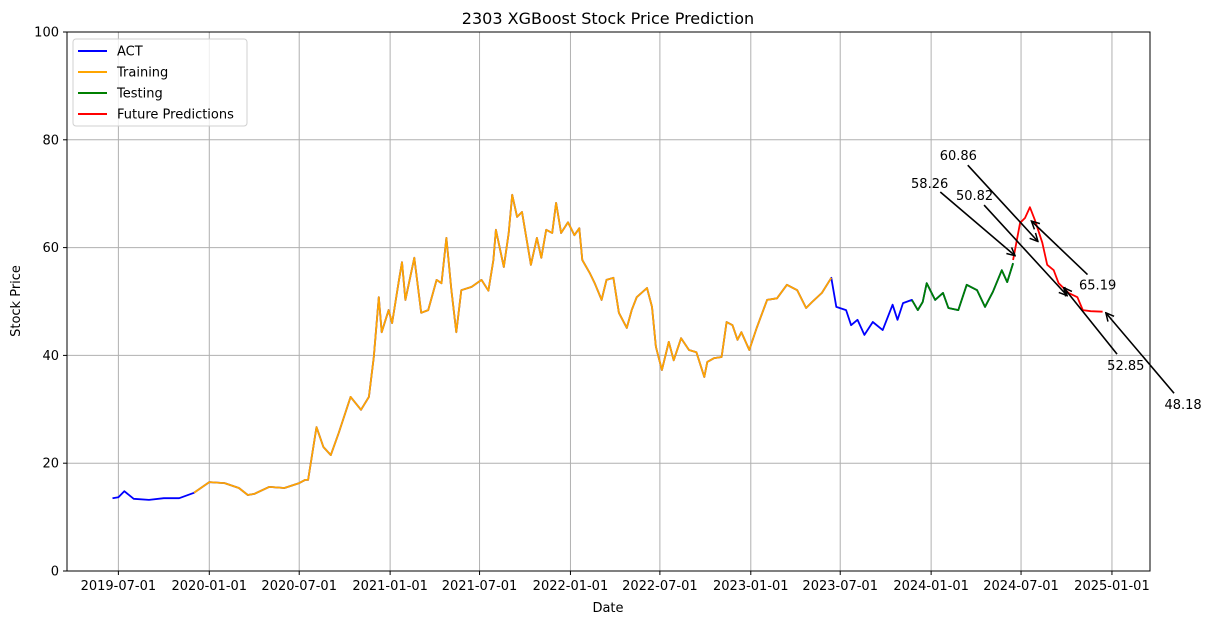 The image size is (1228, 624). What do you see at coordinates (962, 286) in the screenshot?
I see `series-line-testing` at bounding box center [962, 286].